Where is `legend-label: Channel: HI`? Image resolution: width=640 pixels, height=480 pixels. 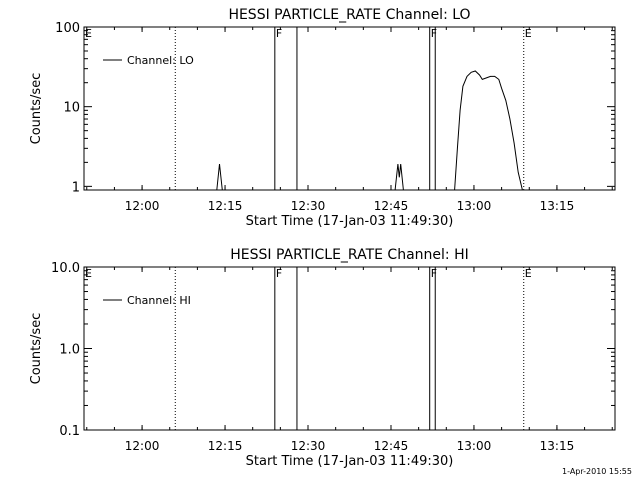 legend-label: Channel: HI is located at coordinates (159, 300).